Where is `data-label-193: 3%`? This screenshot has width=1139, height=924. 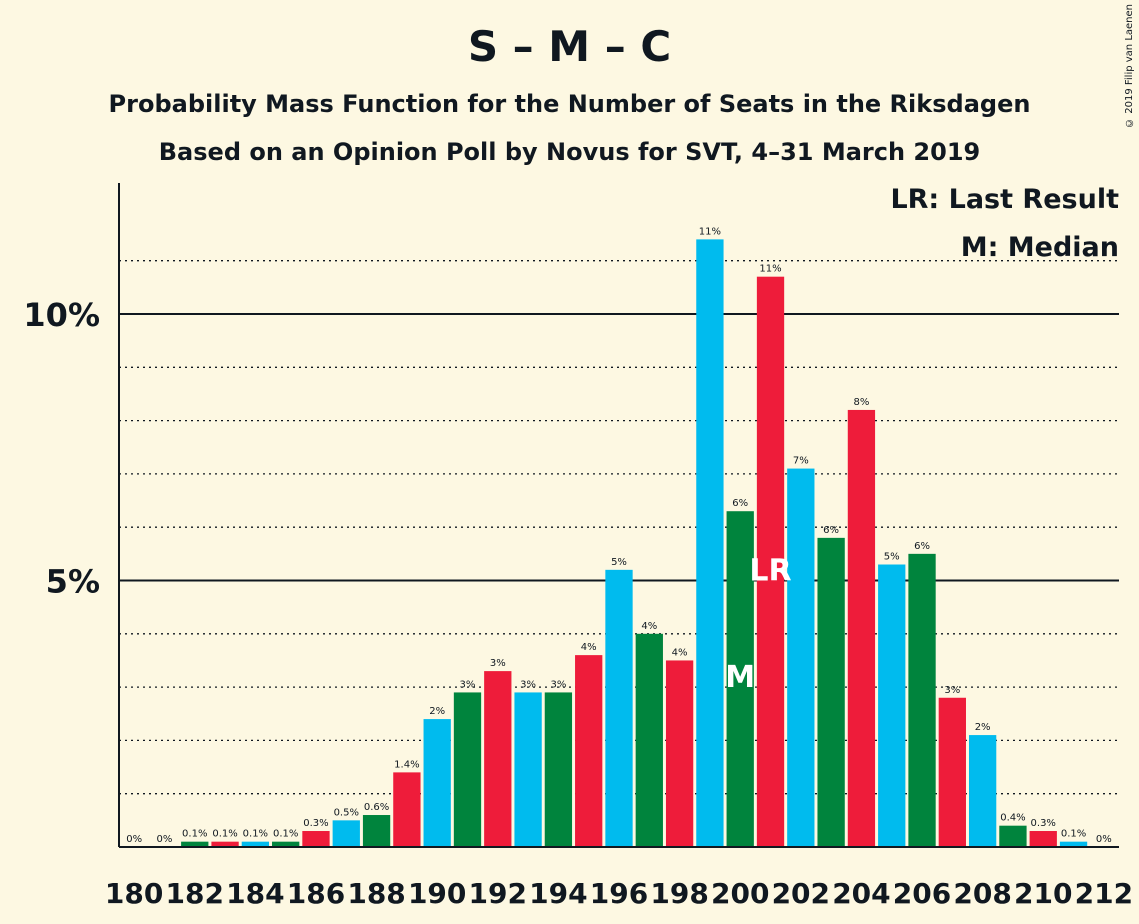 data-label-193: 3% is located at coordinates (528, 684).